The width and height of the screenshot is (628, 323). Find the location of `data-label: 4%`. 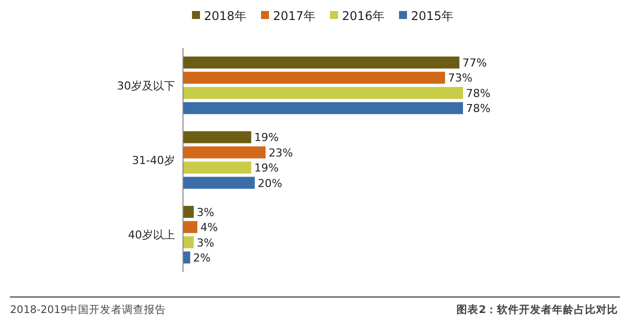

data-label: 4% is located at coordinates (209, 227).